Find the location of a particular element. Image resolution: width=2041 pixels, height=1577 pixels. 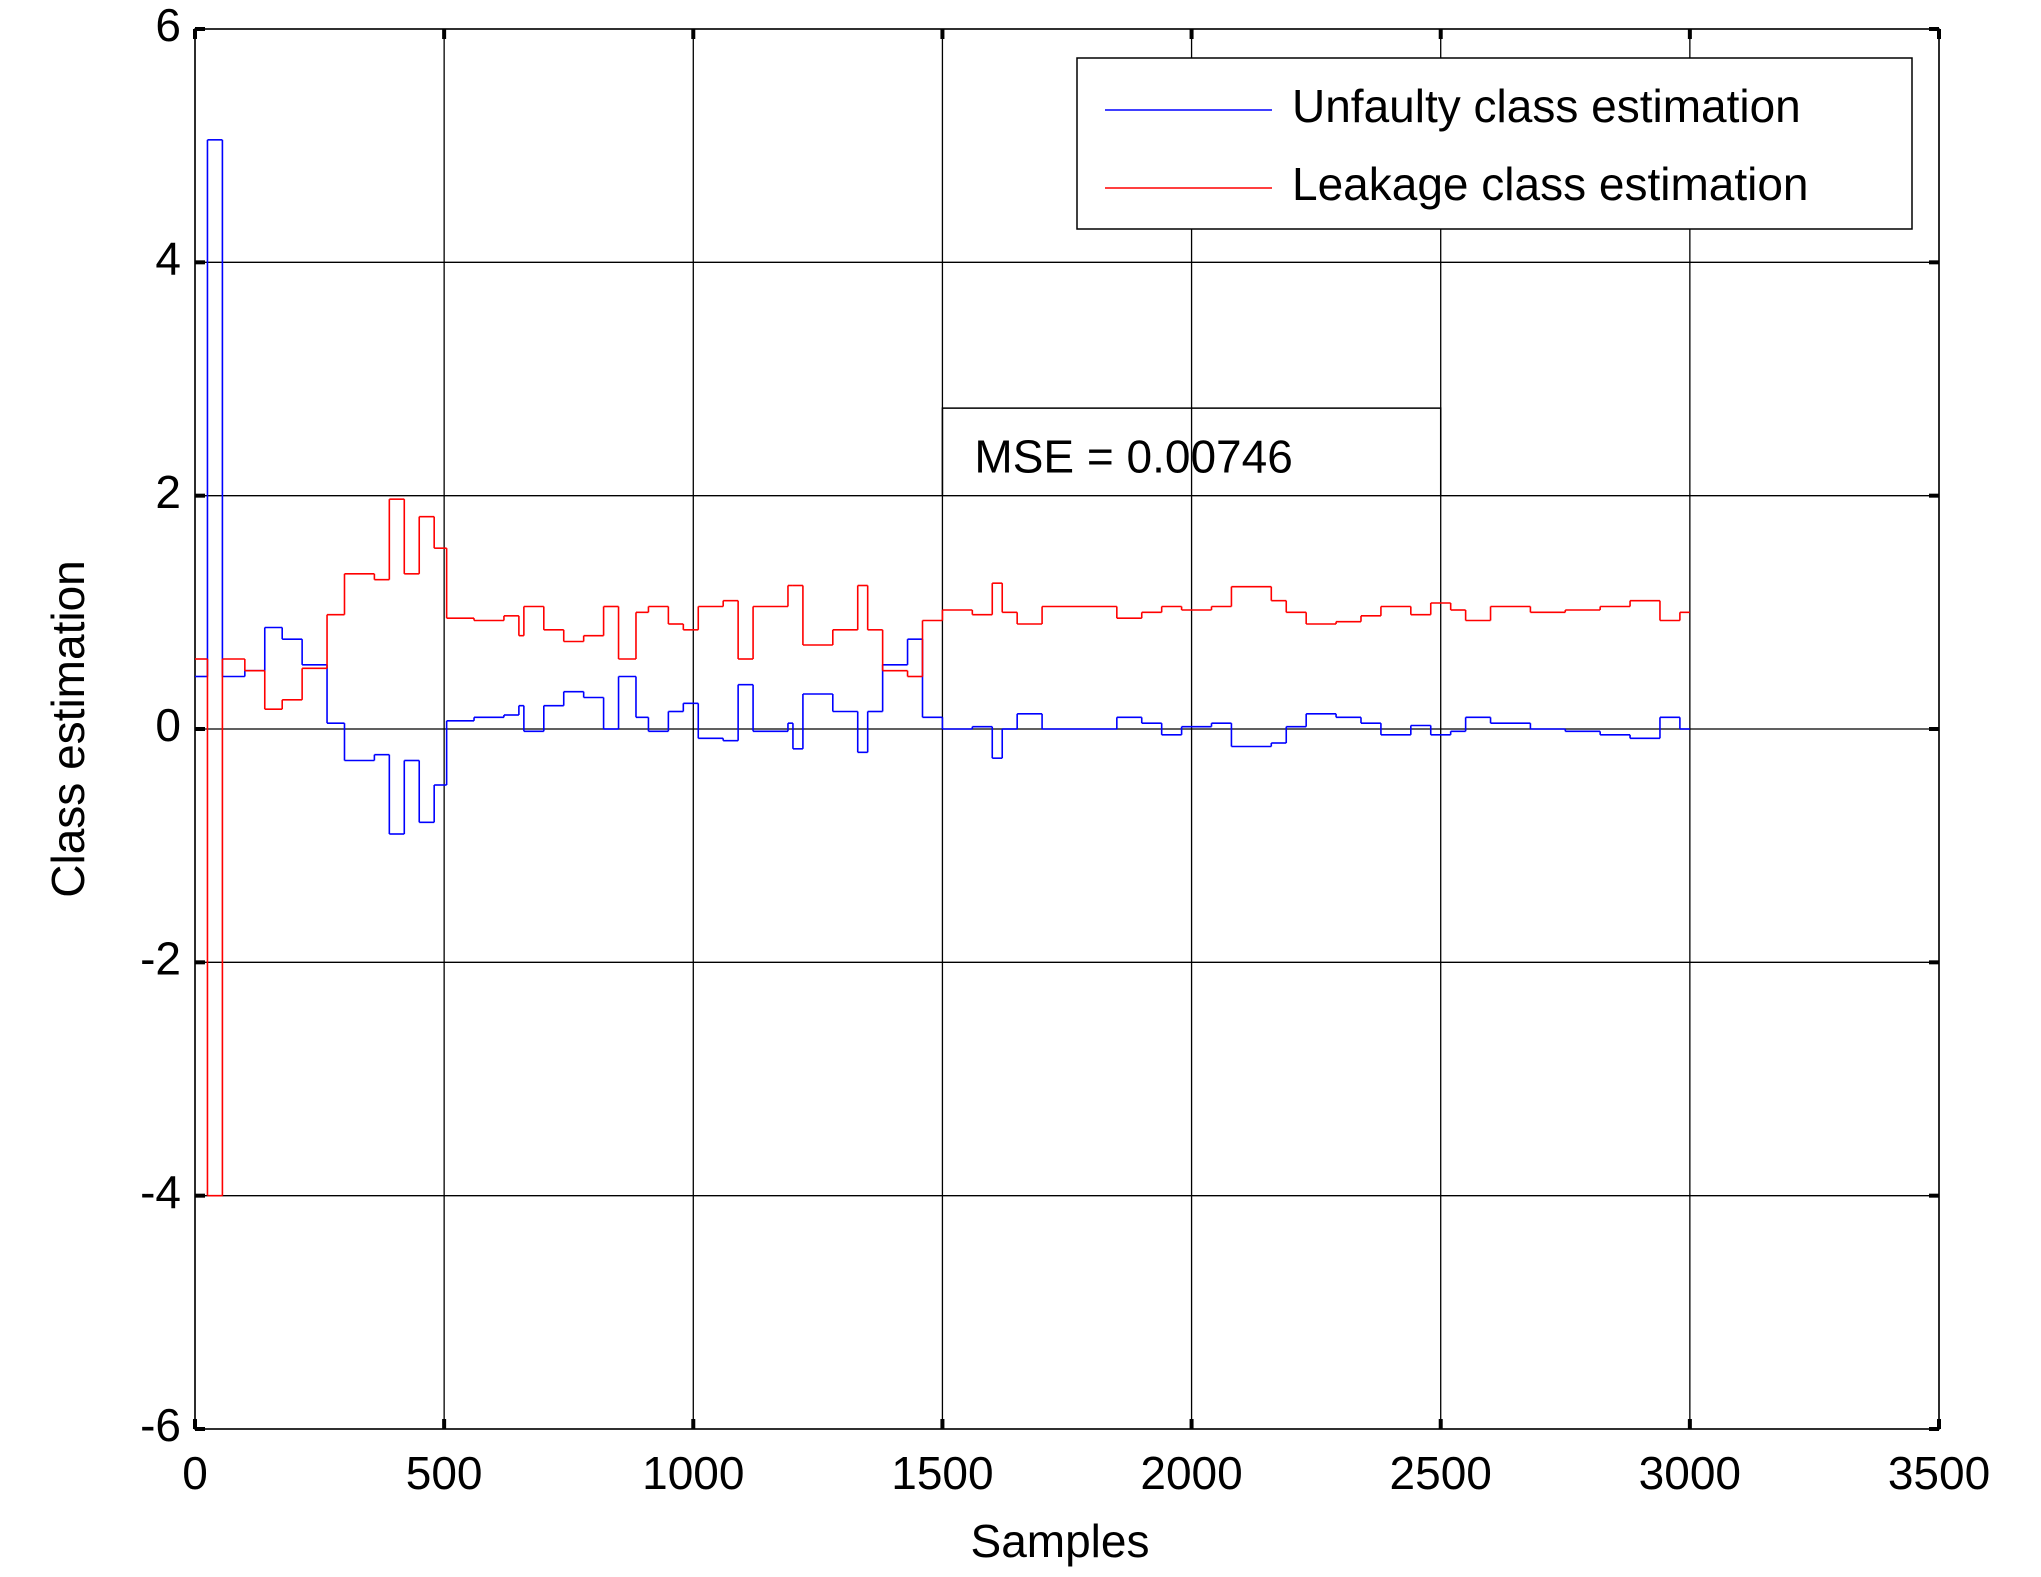

x-tick-label: 3500 is located at coordinates (1939, 1473).